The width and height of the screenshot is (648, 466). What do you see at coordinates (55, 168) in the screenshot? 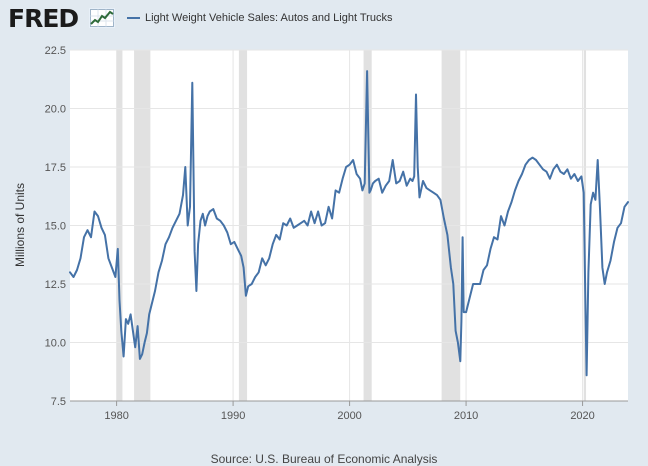
I see `y-tick-label: 17.5` at bounding box center [55, 168].